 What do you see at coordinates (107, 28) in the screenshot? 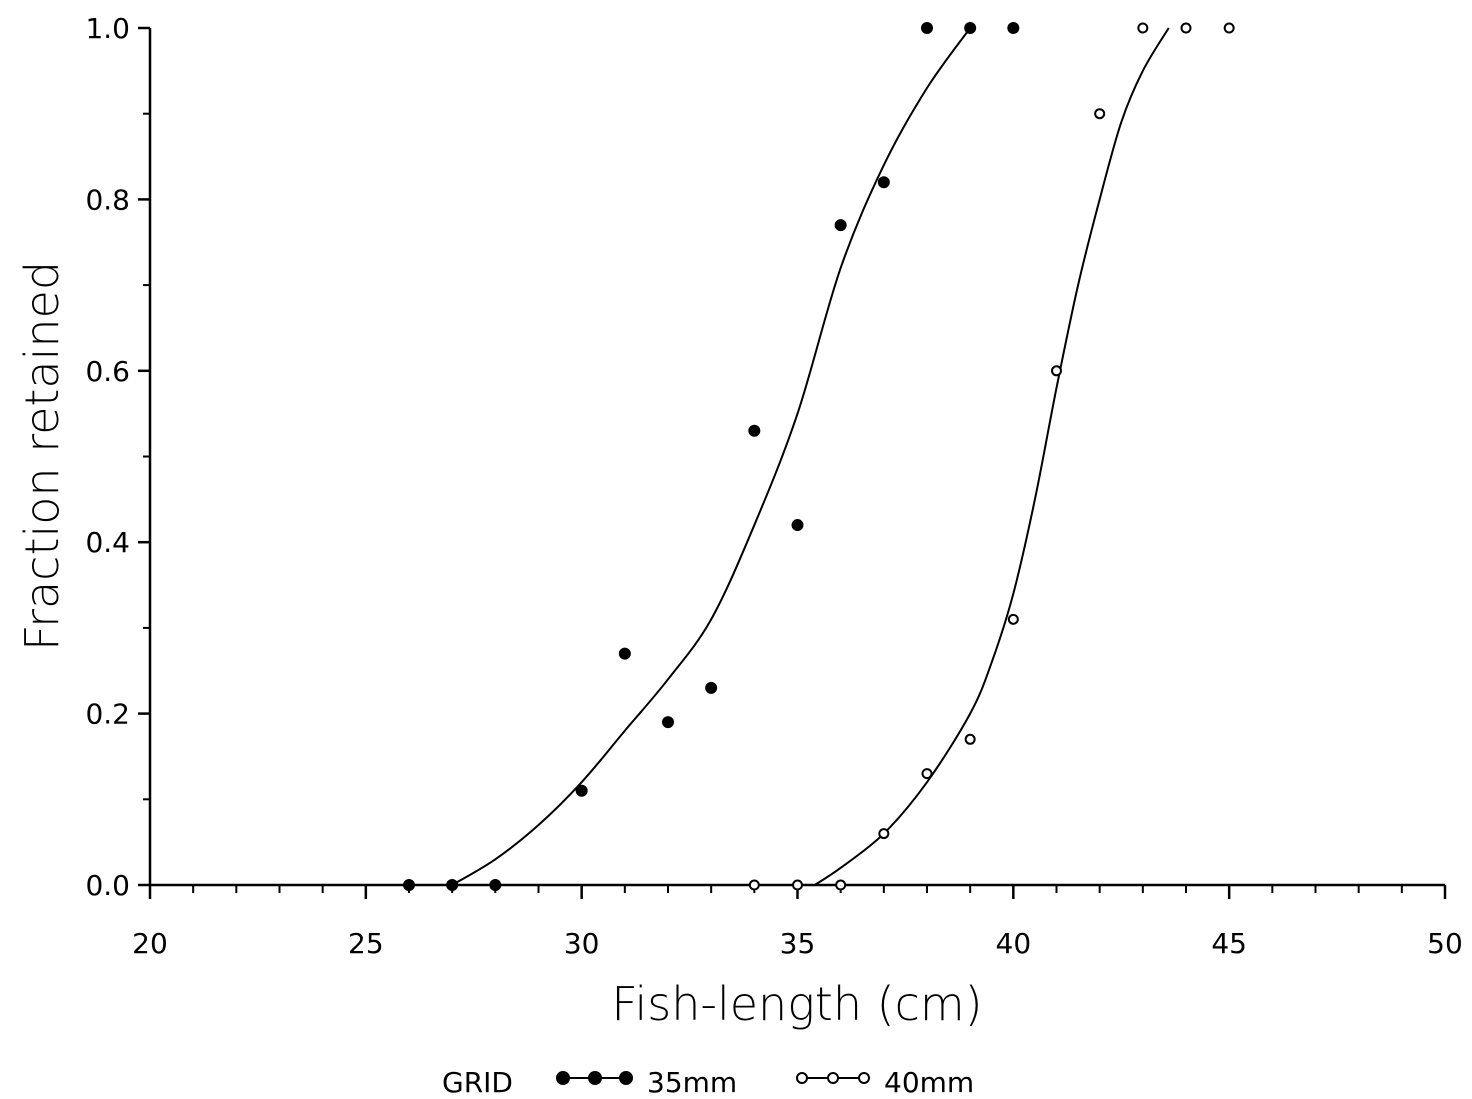
I see `y-tick-label: 1.0` at bounding box center [107, 28].